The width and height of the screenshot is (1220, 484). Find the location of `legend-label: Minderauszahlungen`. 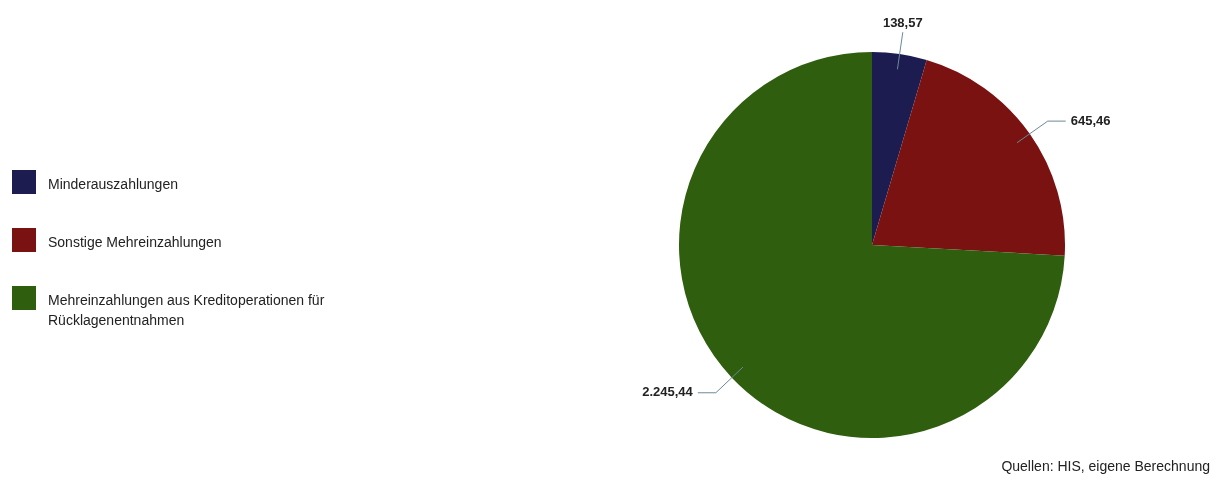

legend-label: Minderauszahlungen is located at coordinates (113, 184).